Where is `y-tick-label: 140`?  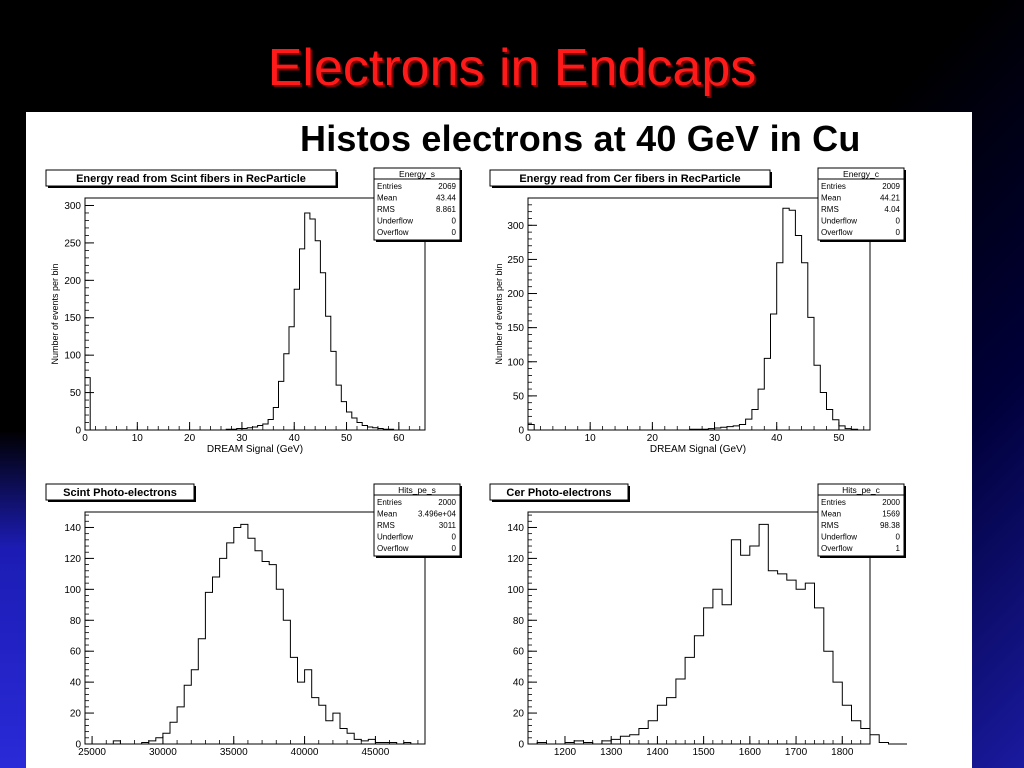 y-tick-label: 140 is located at coordinates (515, 528).